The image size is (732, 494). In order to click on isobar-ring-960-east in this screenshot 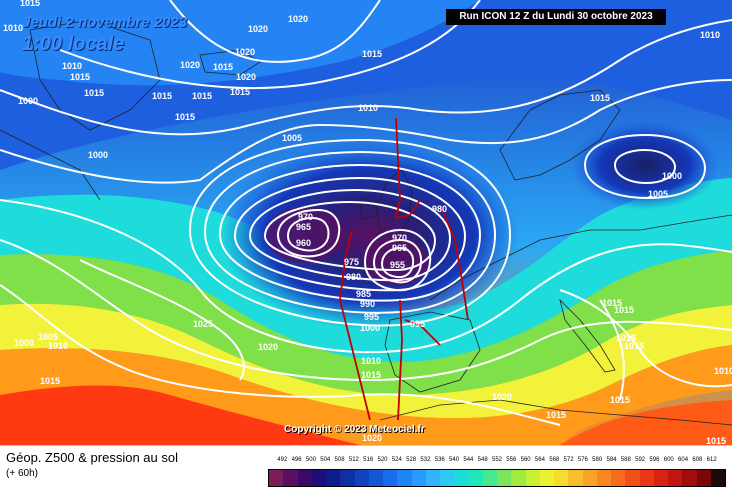, I will do `click(397, 262)`.